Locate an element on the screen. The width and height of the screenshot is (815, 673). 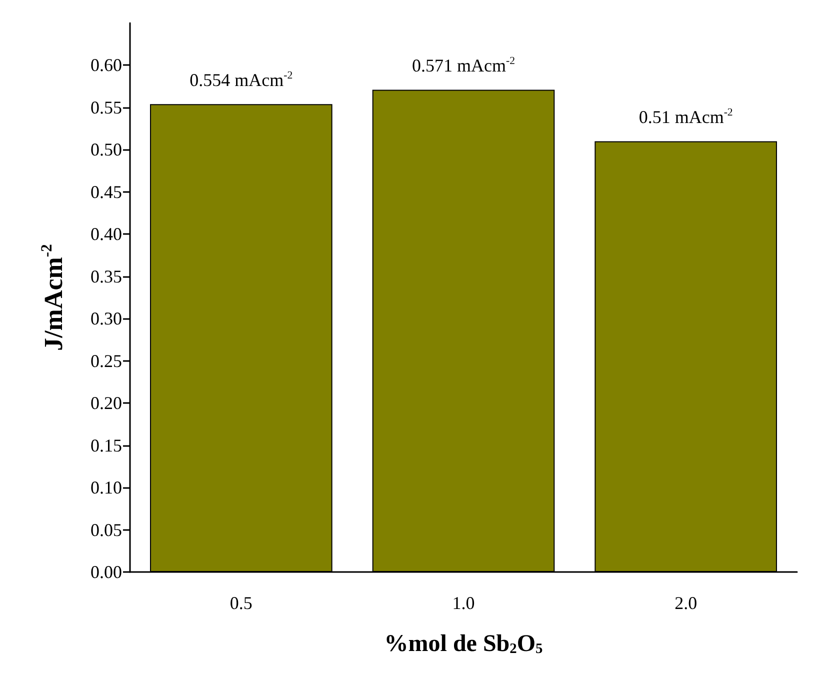
y-tick-label: 0.15 is located at coordinates (106, 445).